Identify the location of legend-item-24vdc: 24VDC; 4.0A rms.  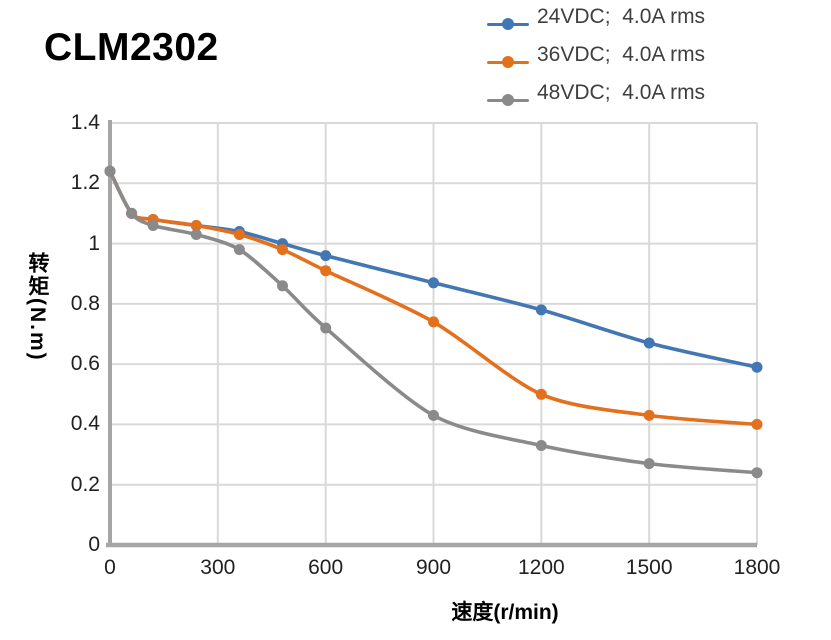
(596, 17).